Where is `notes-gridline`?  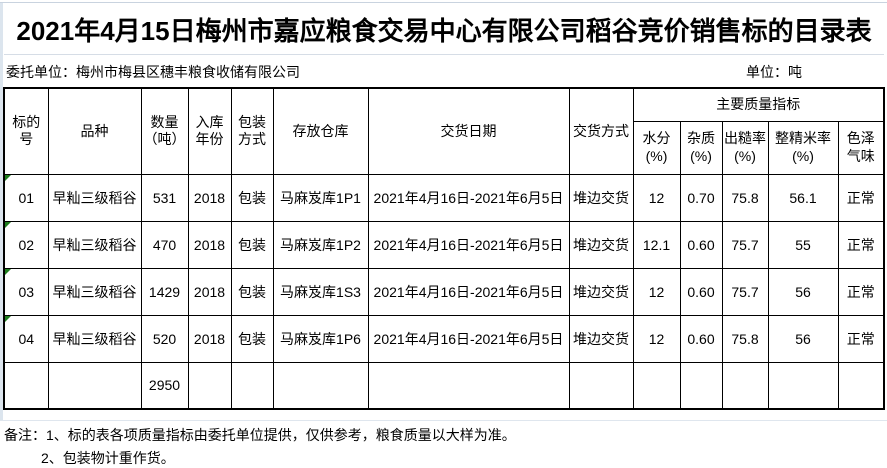
notes-gridline is located at coordinates (443, 420).